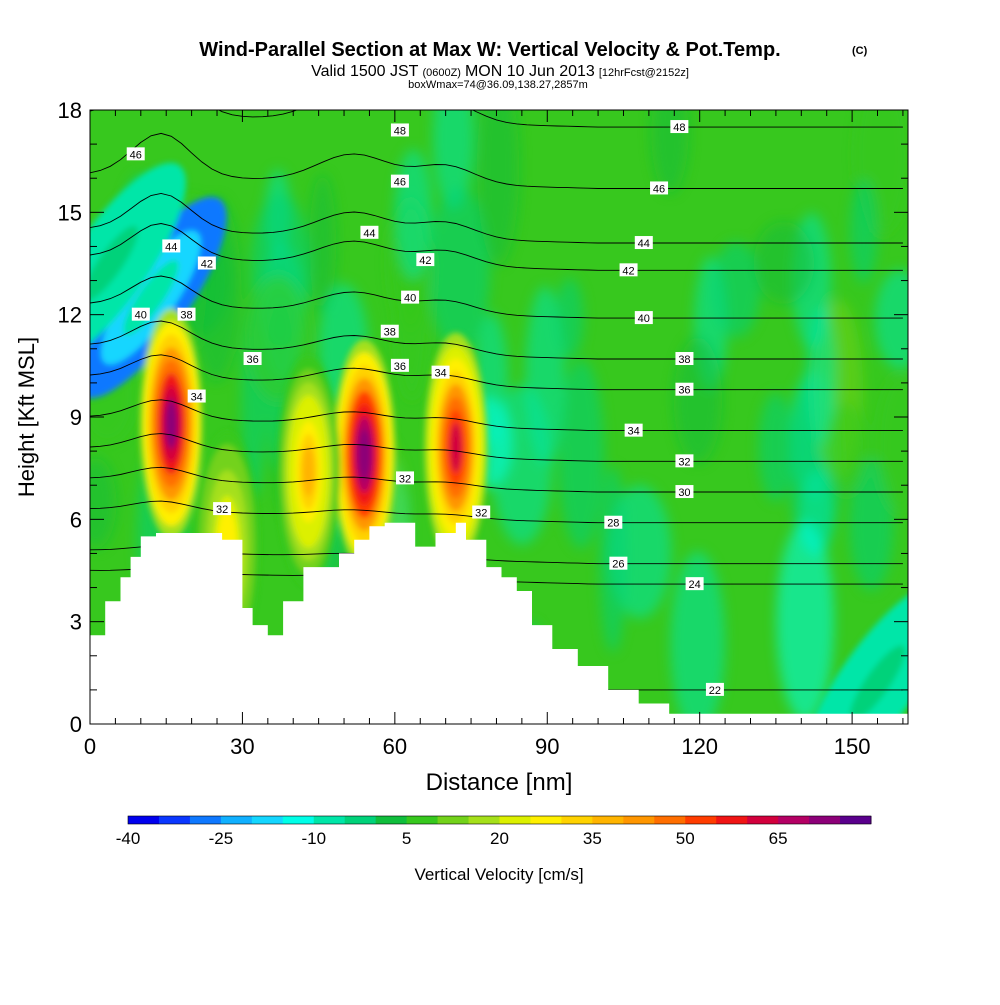 The width and height of the screenshot is (1000, 1005). Describe the element at coordinates (207, 265) in the screenshot. I see `svg-text: 42` at that location.